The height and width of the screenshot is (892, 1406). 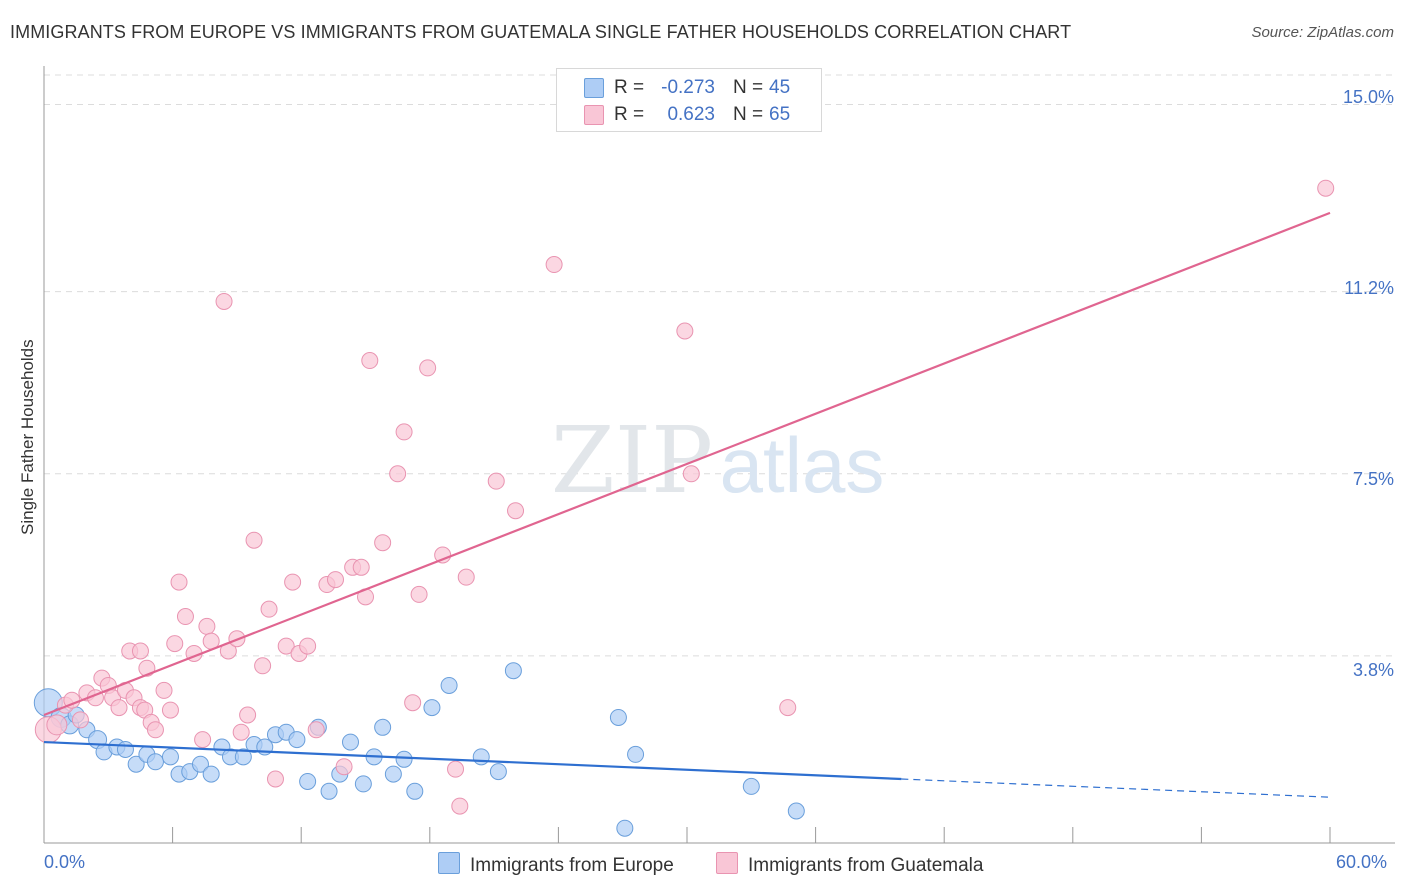 I want to click on legend-swatch-guatemala, so click(x=727, y=863).